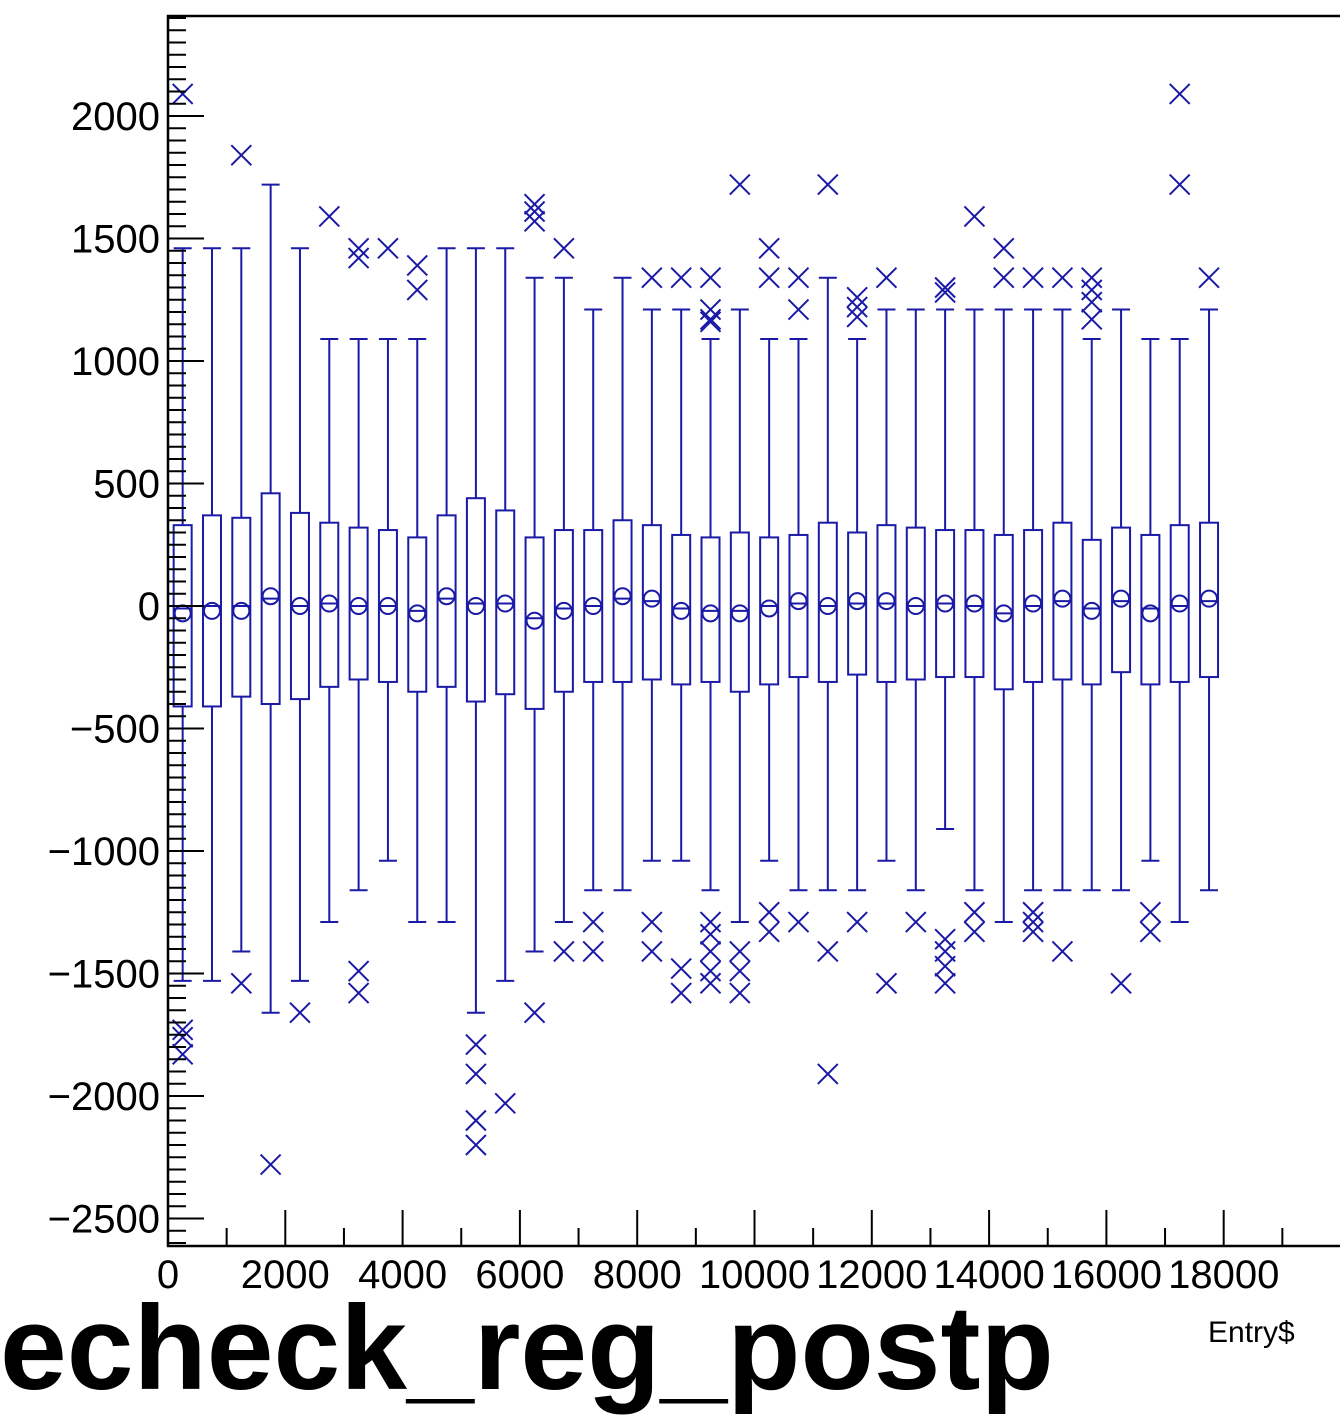  I want to click on x-tick-label: 2000, so click(285, 1275).